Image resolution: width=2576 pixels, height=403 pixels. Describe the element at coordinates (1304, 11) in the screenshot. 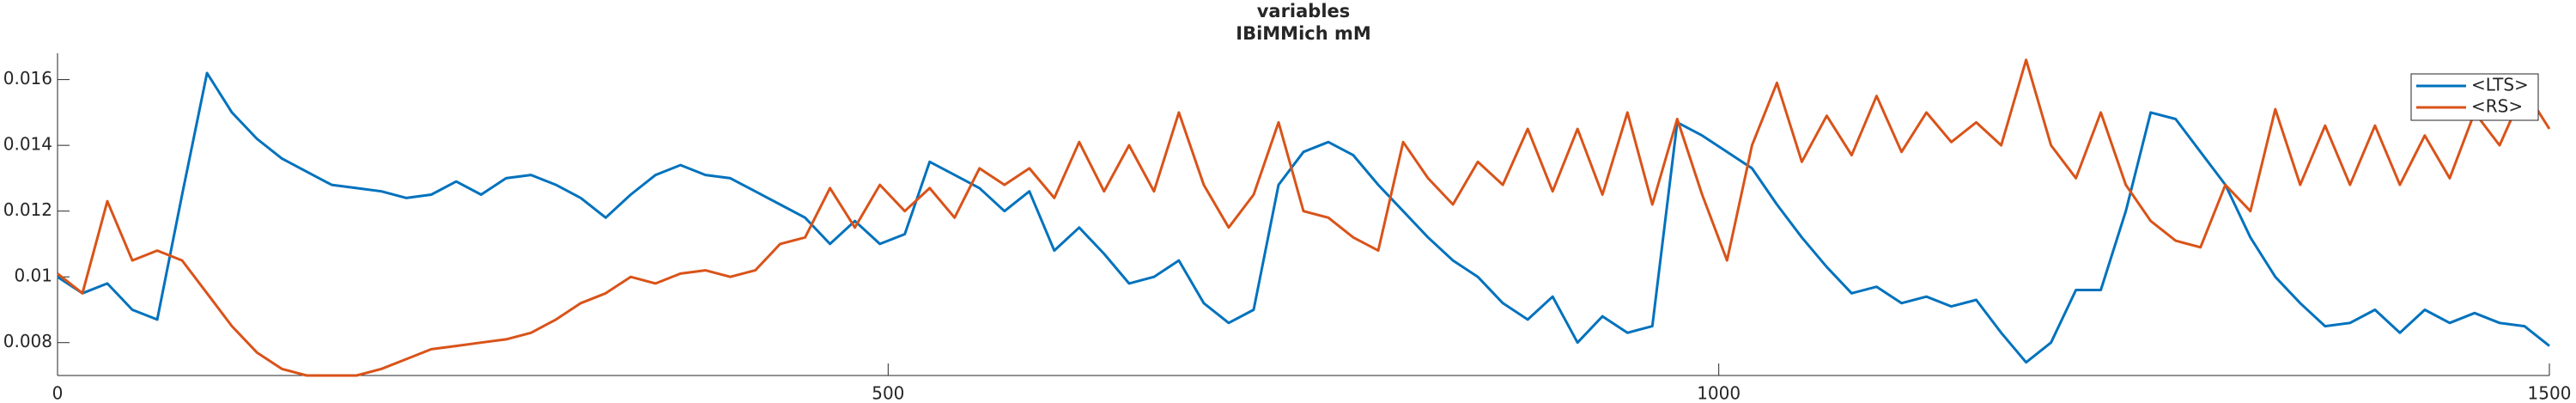

I see `chart-title: variables` at that location.